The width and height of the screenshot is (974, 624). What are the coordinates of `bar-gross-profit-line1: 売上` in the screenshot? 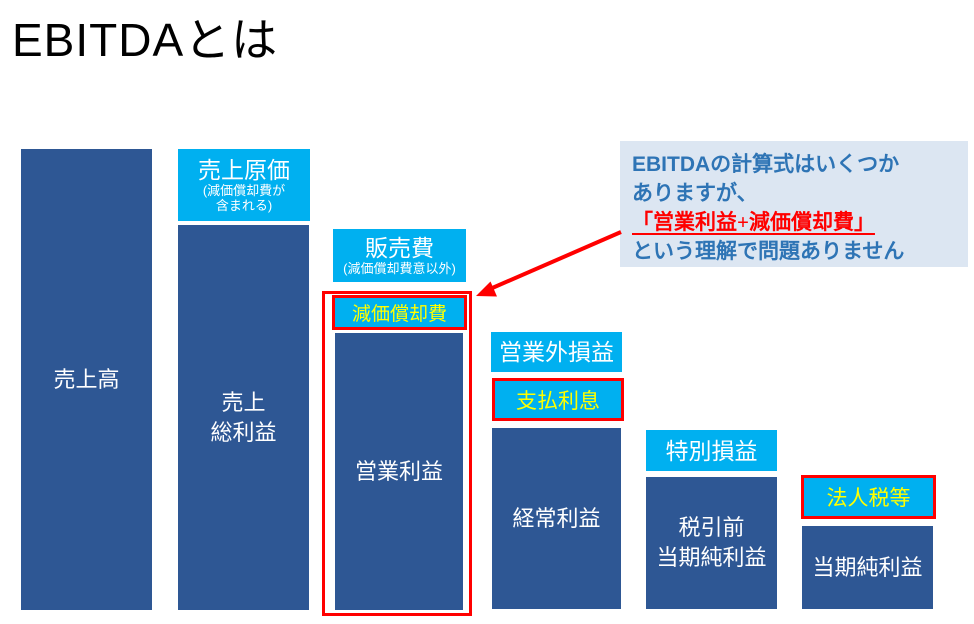 It's located at (243, 402).